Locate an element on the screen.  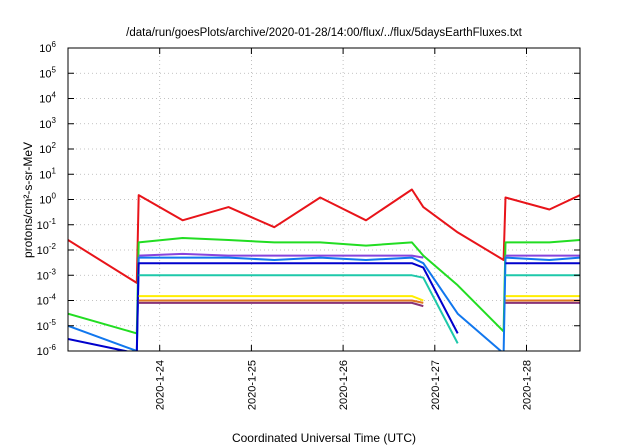
x-tick-label: 2020-1-24 is located at coordinates (161, 385).